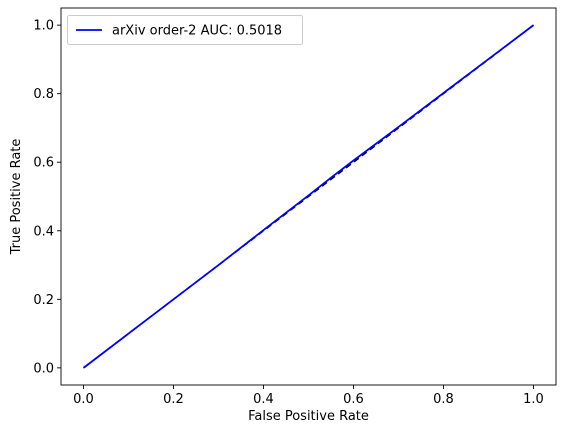 Image resolution: width=567 pixels, height=432 pixels. I want to click on y-axis-label: True Positive Rate, so click(16, 197).